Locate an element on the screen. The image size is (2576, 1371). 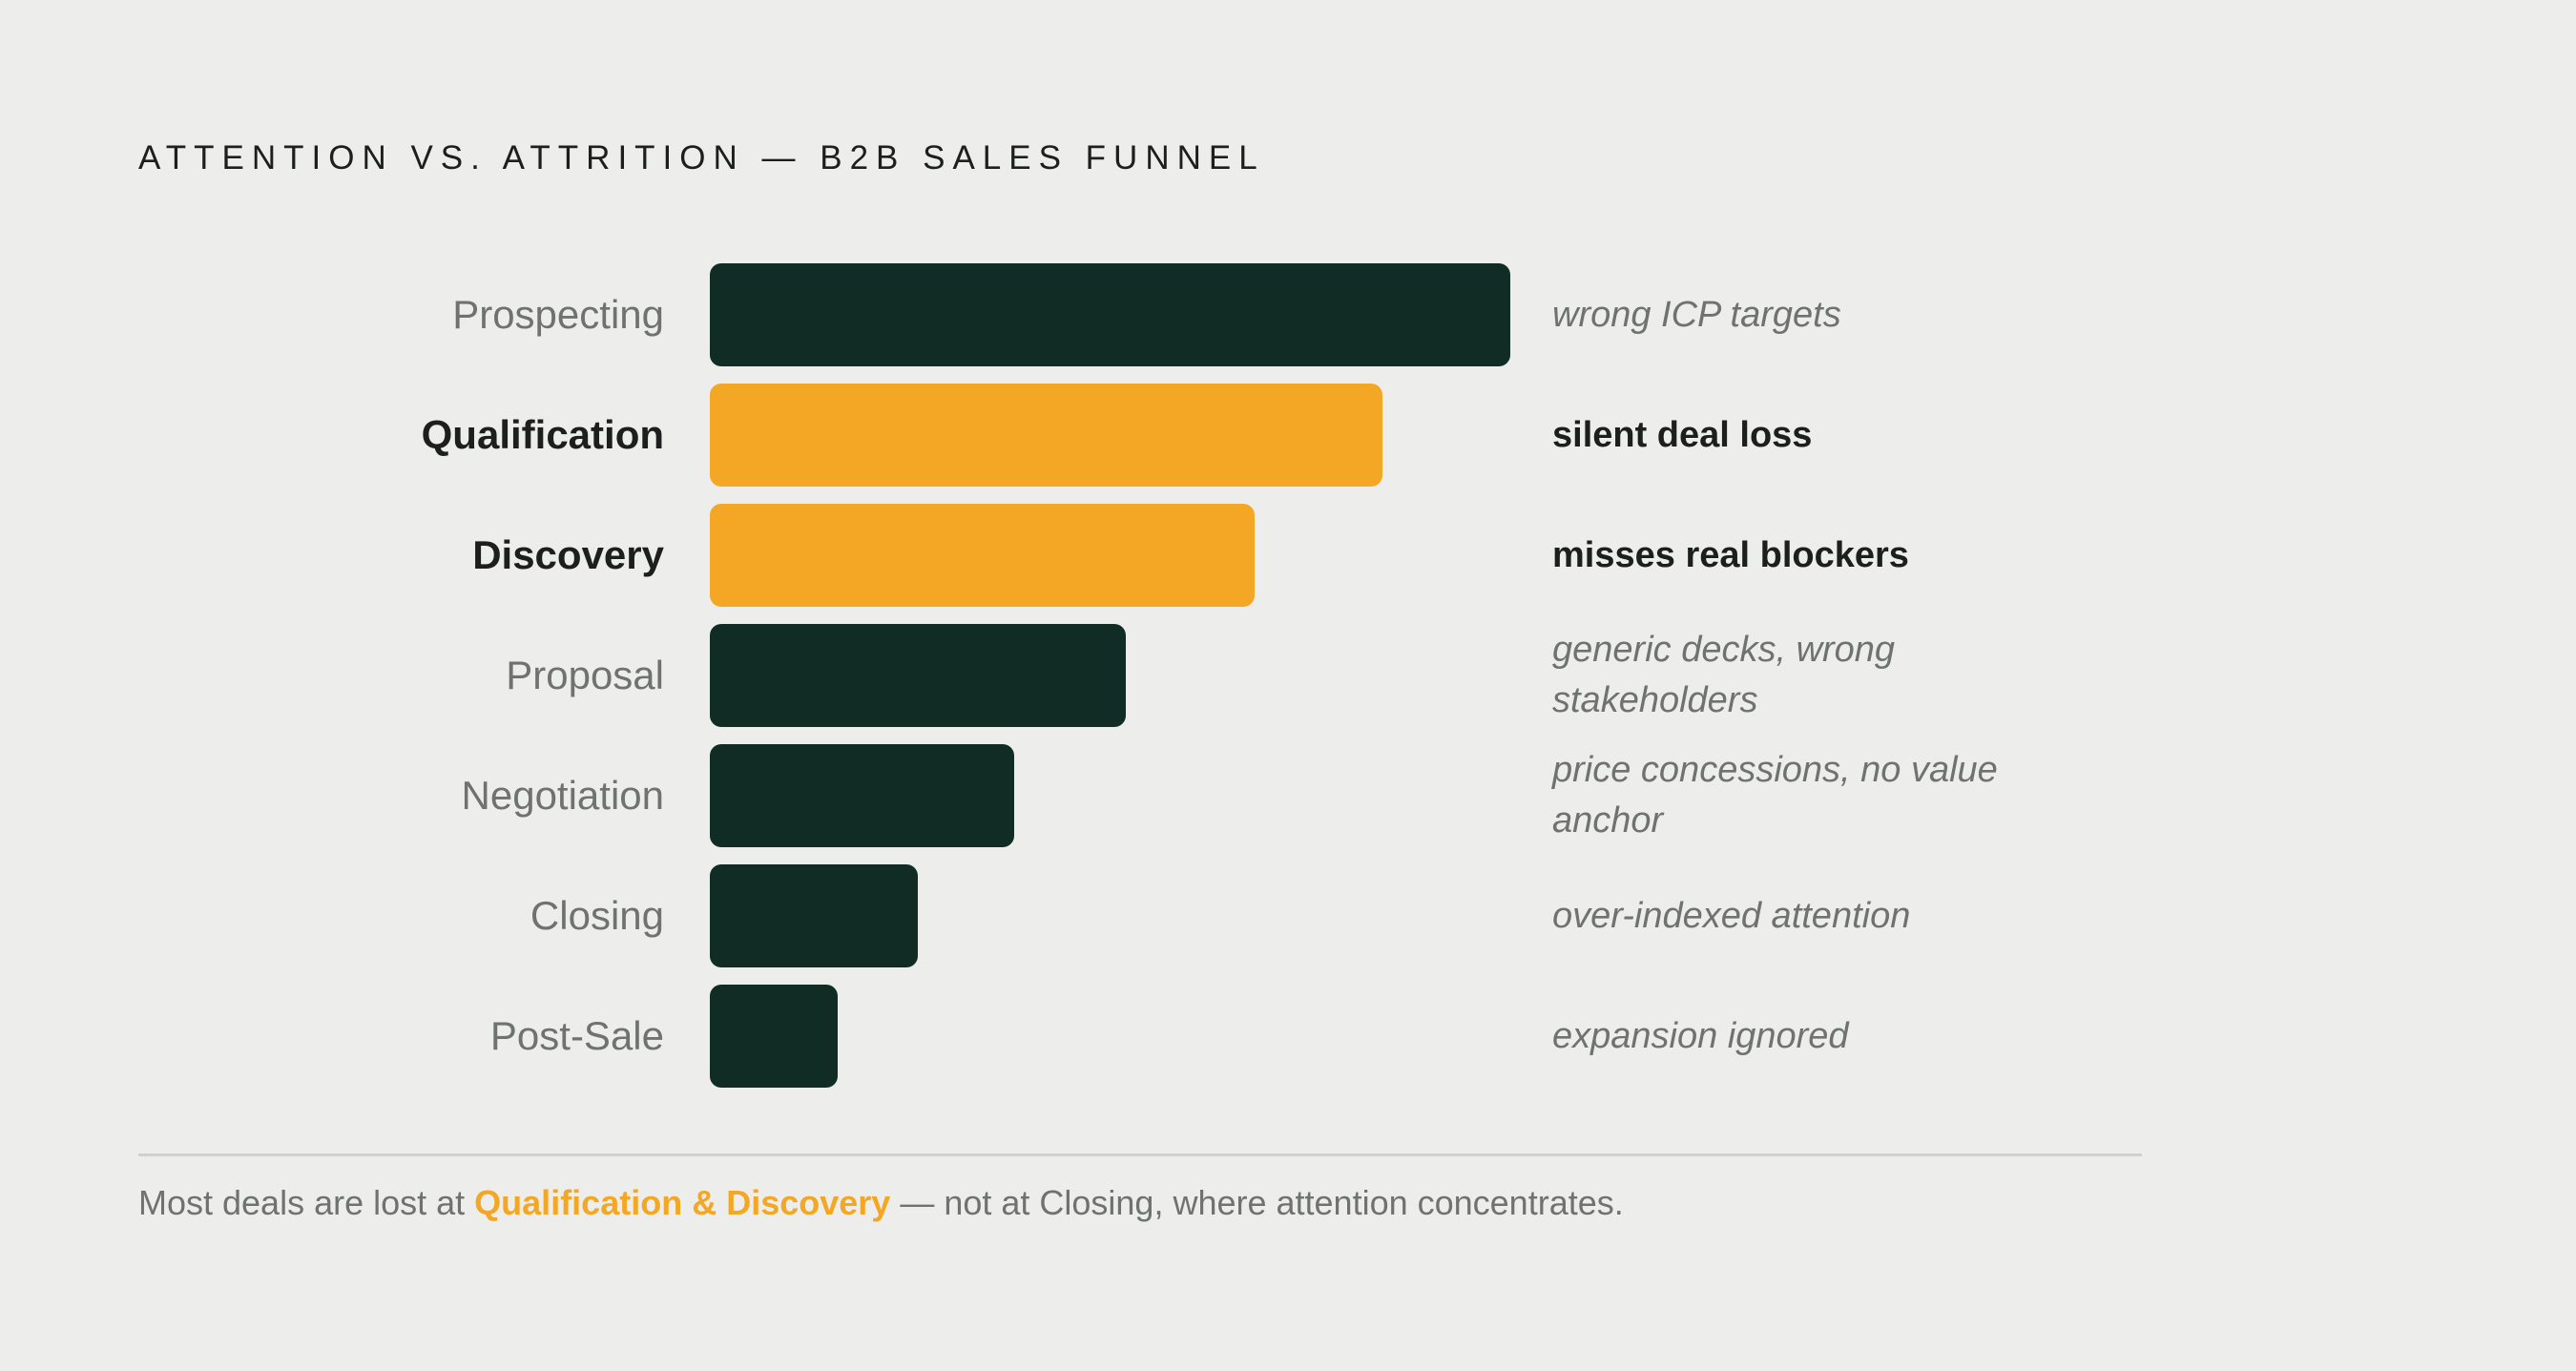
stage-annotation: expansion ignored is located at coordinates (1700, 1035).